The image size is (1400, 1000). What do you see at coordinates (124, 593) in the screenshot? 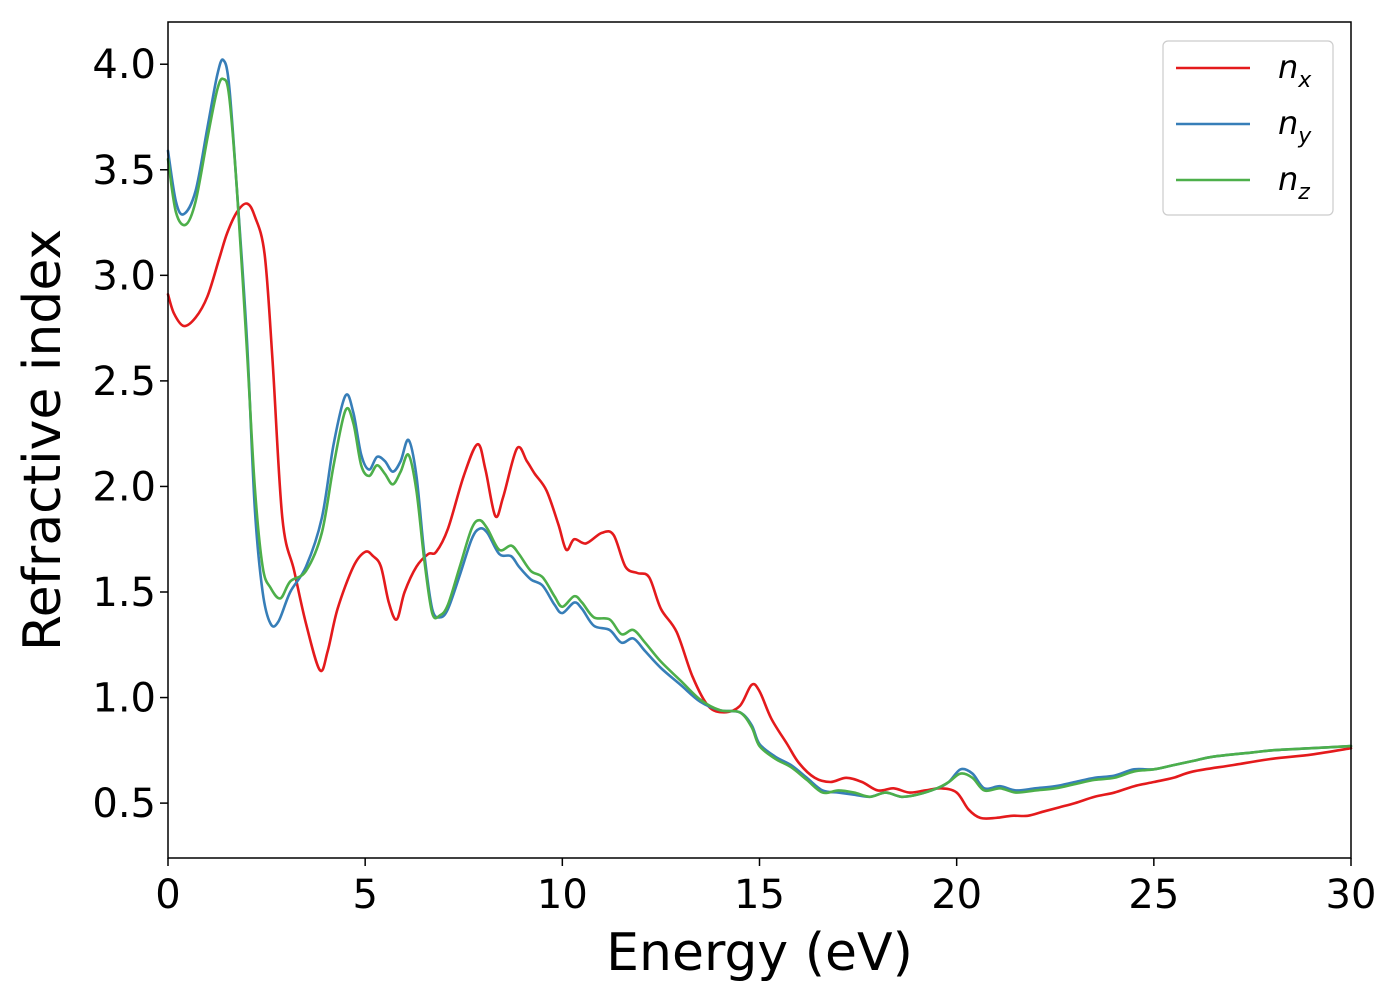
I see `y-tick-label: 1.5` at bounding box center [124, 593].